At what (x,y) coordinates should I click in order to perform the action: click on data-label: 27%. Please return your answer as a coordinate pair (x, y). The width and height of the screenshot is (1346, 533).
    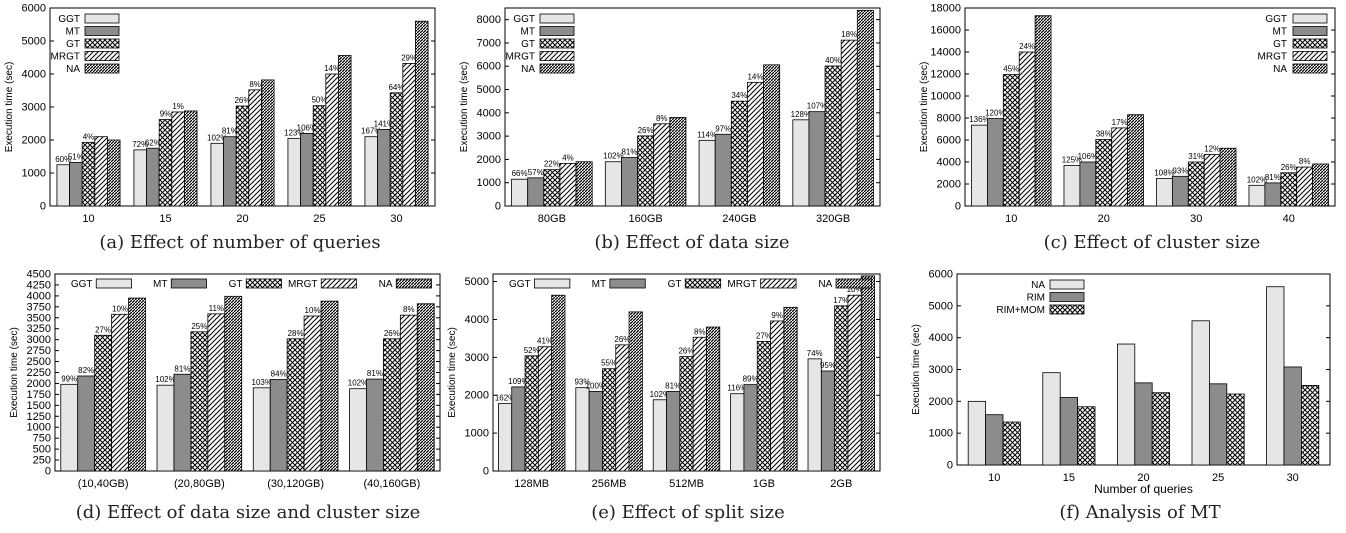
    Looking at the image, I should click on (764, 335).